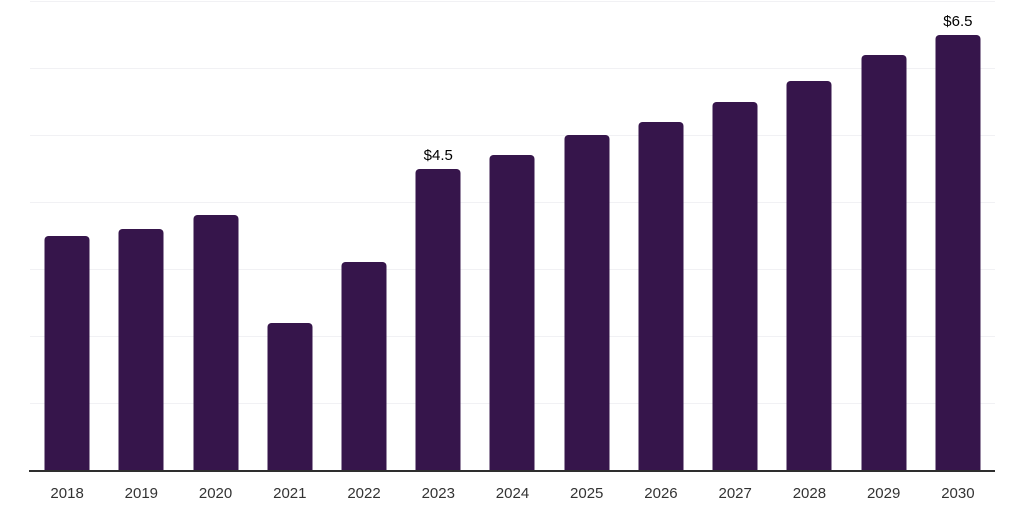 The width and height of the screenshot is (1024, 512). I want to click on bar-group-2029: 2029, so click(884, 256).